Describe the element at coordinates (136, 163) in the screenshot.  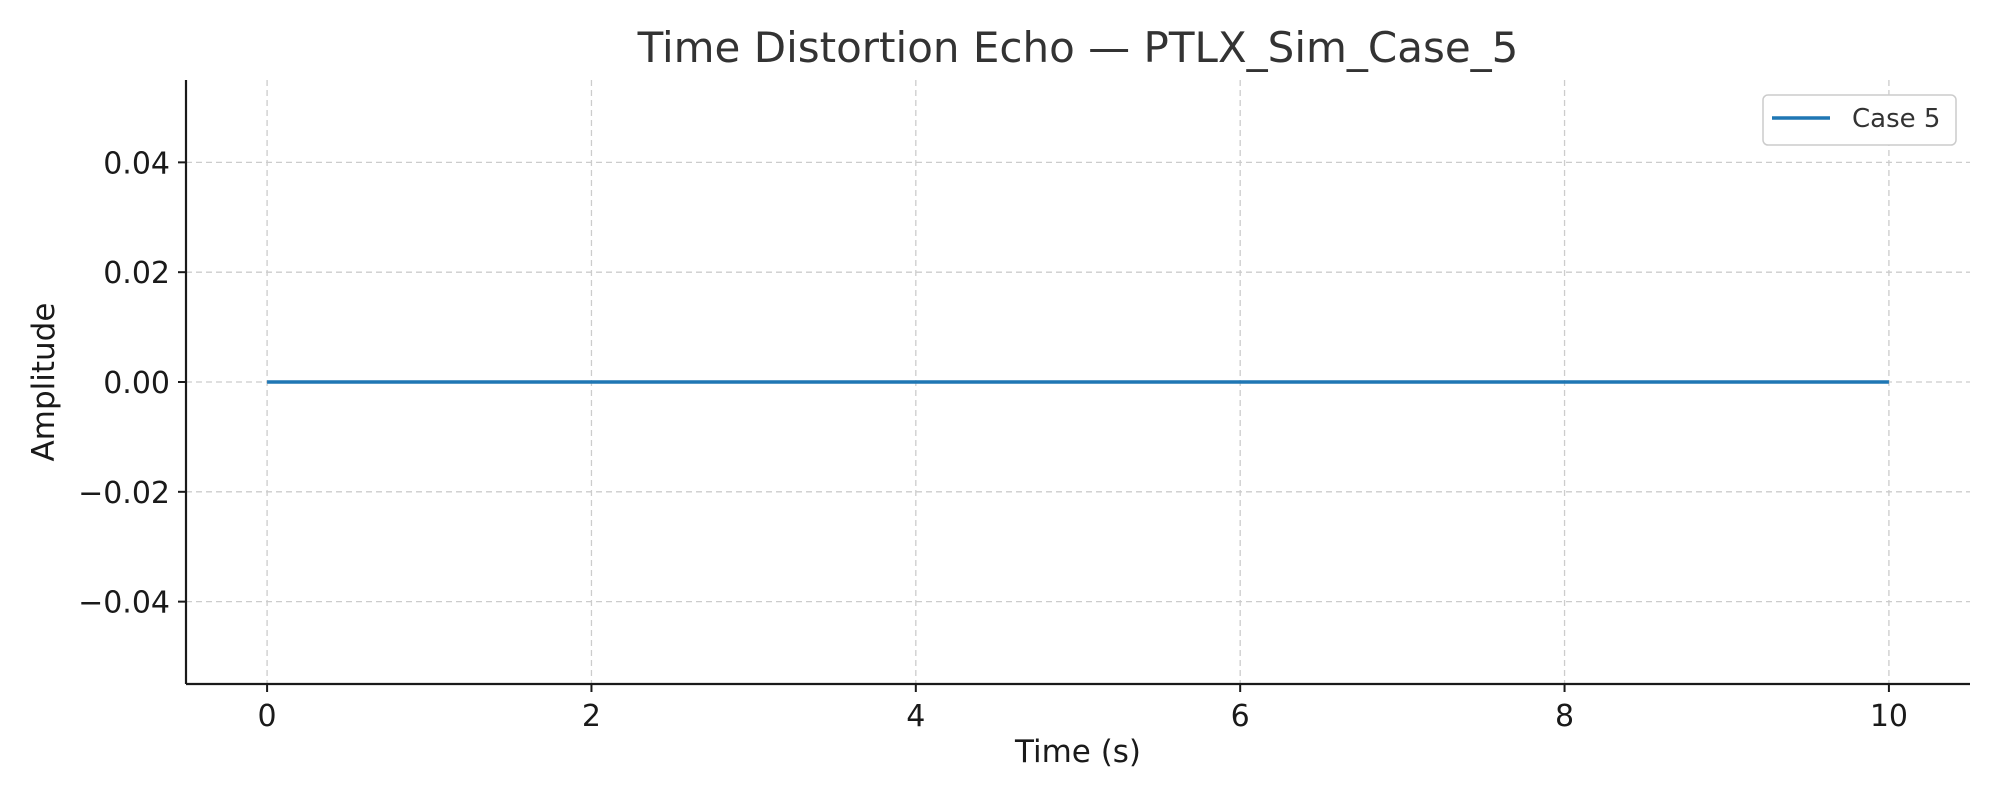
I see `y-tick-label: 0.04` at that location.